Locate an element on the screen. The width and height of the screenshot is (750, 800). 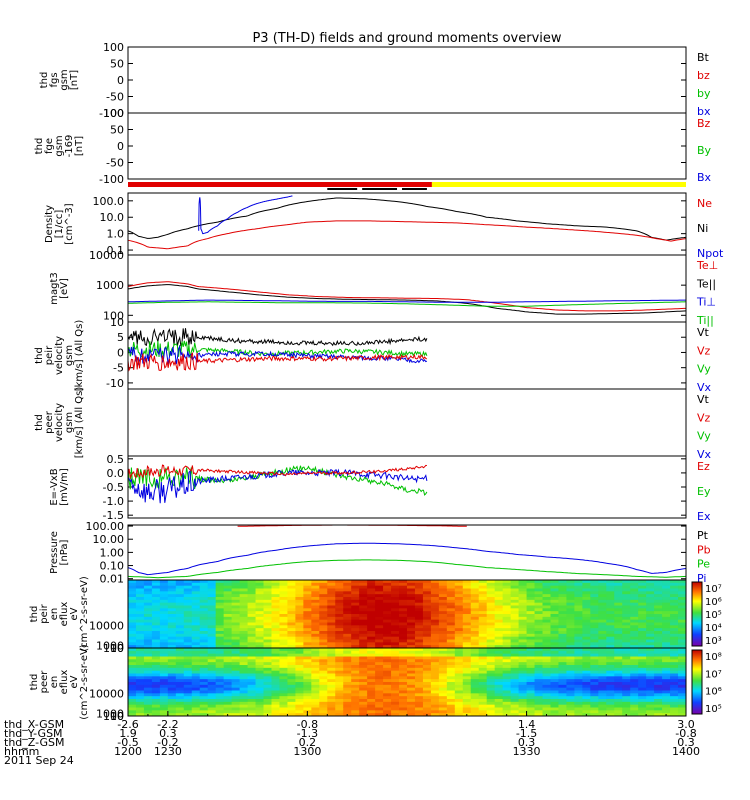
x-row-value: -1.3 is located at coordinates (307, 733).